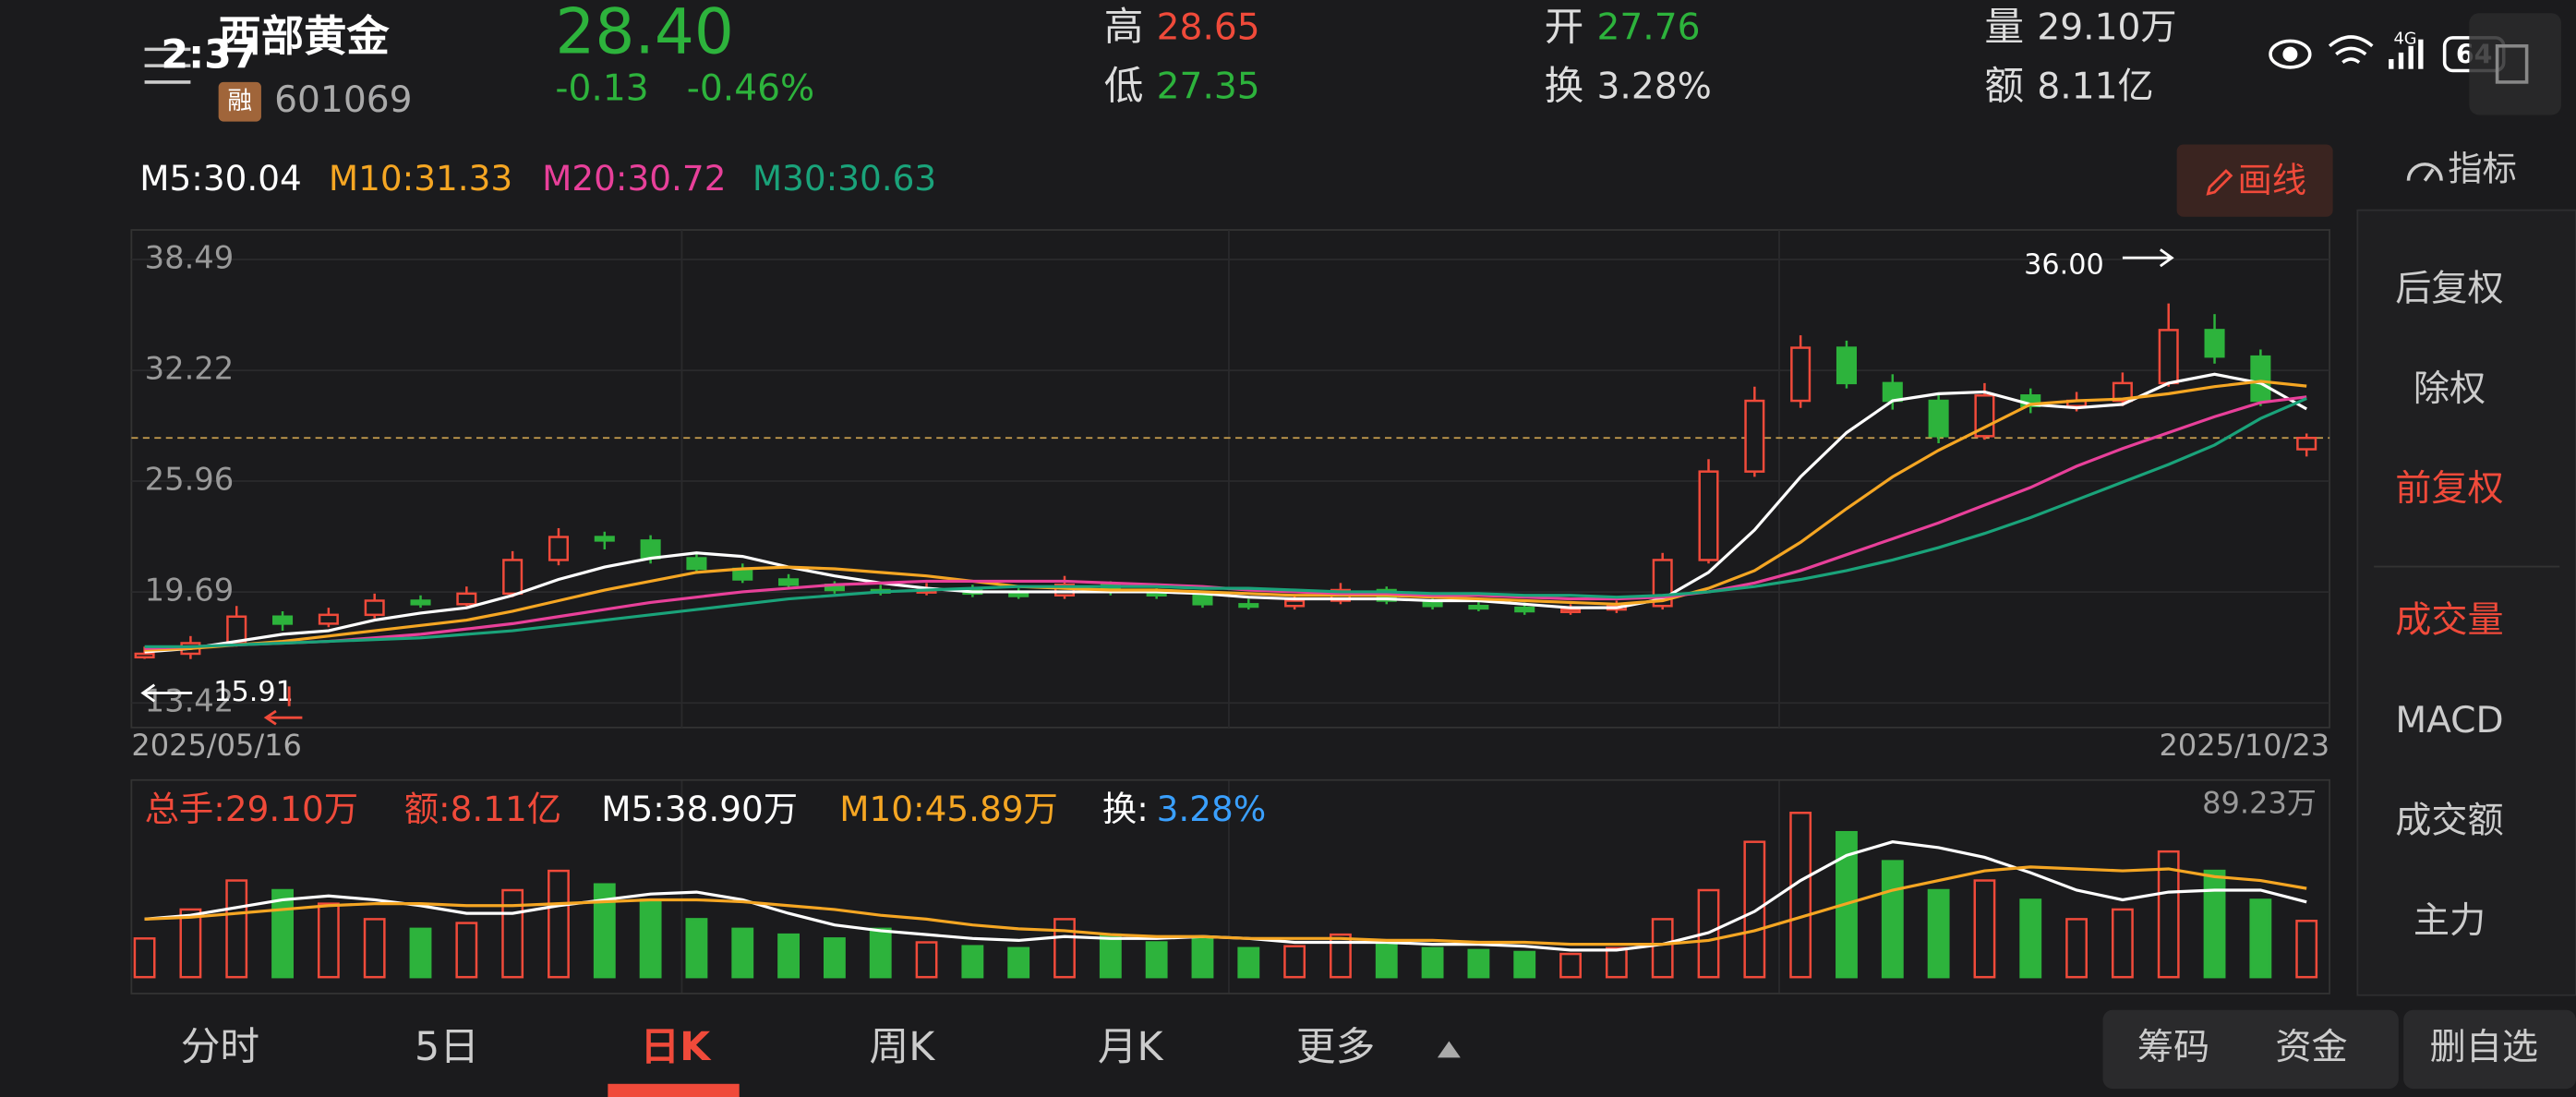  Describe the element at coordinates (1208, 28) in the screenshot. I see `stat-value: 28.65` at that location.